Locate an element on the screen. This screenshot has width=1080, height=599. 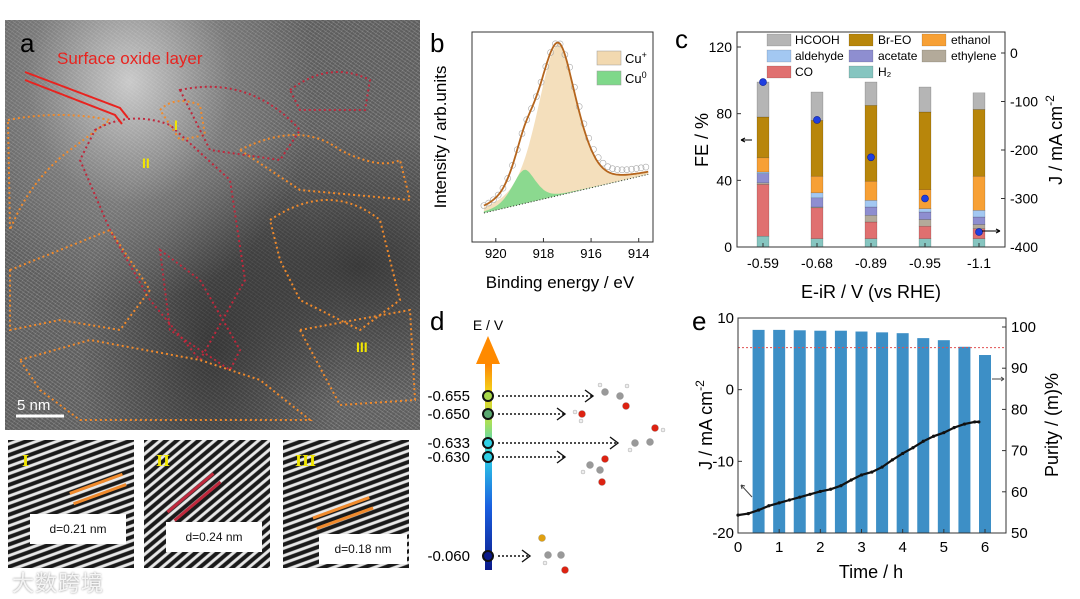
potential-axis-bar is located at coordinates (488, 465).